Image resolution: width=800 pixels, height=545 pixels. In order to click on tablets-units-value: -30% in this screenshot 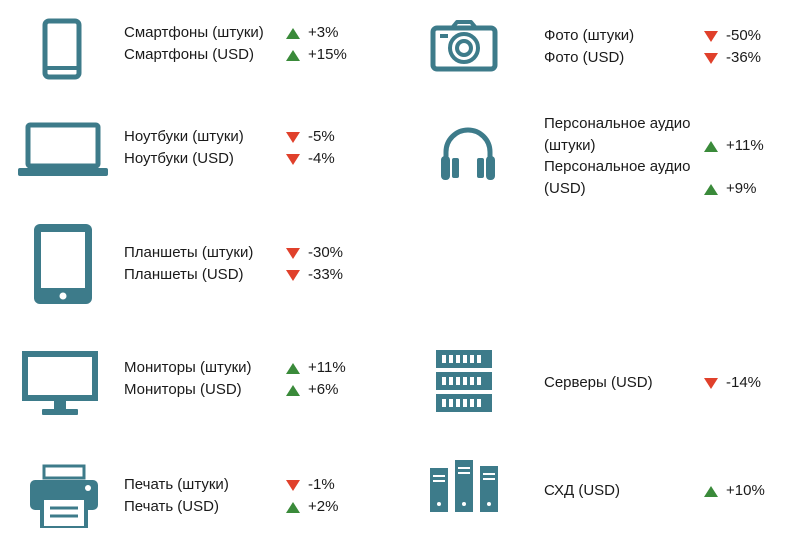, I will do `click(314, 253)`.